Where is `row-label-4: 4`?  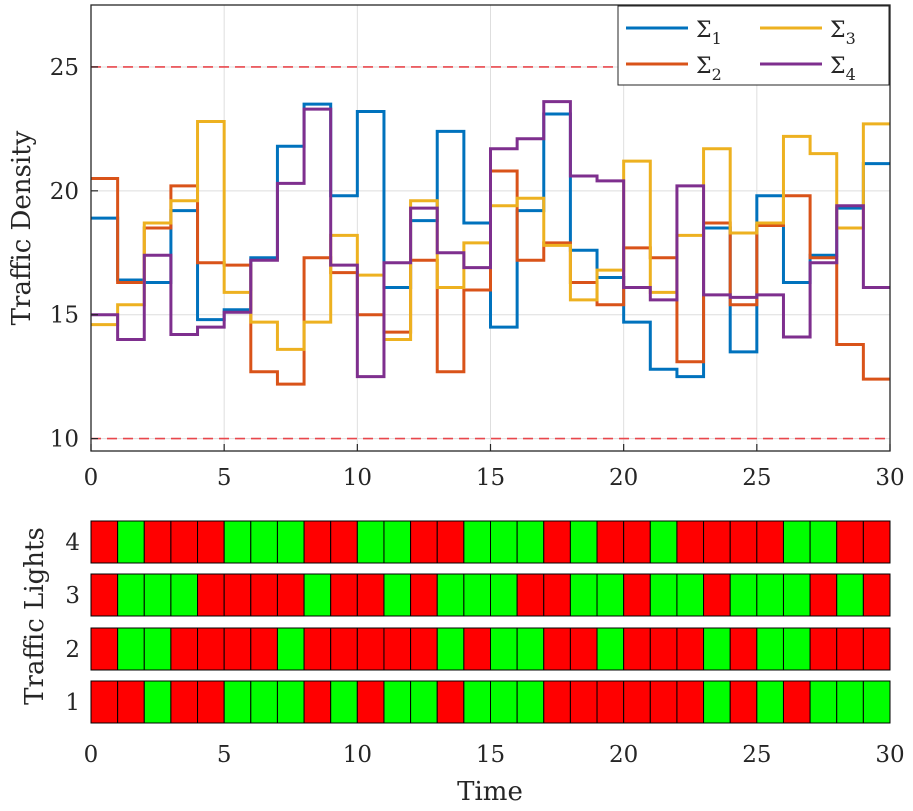 row-label-4: 4 is located at coordinates (72, 543).